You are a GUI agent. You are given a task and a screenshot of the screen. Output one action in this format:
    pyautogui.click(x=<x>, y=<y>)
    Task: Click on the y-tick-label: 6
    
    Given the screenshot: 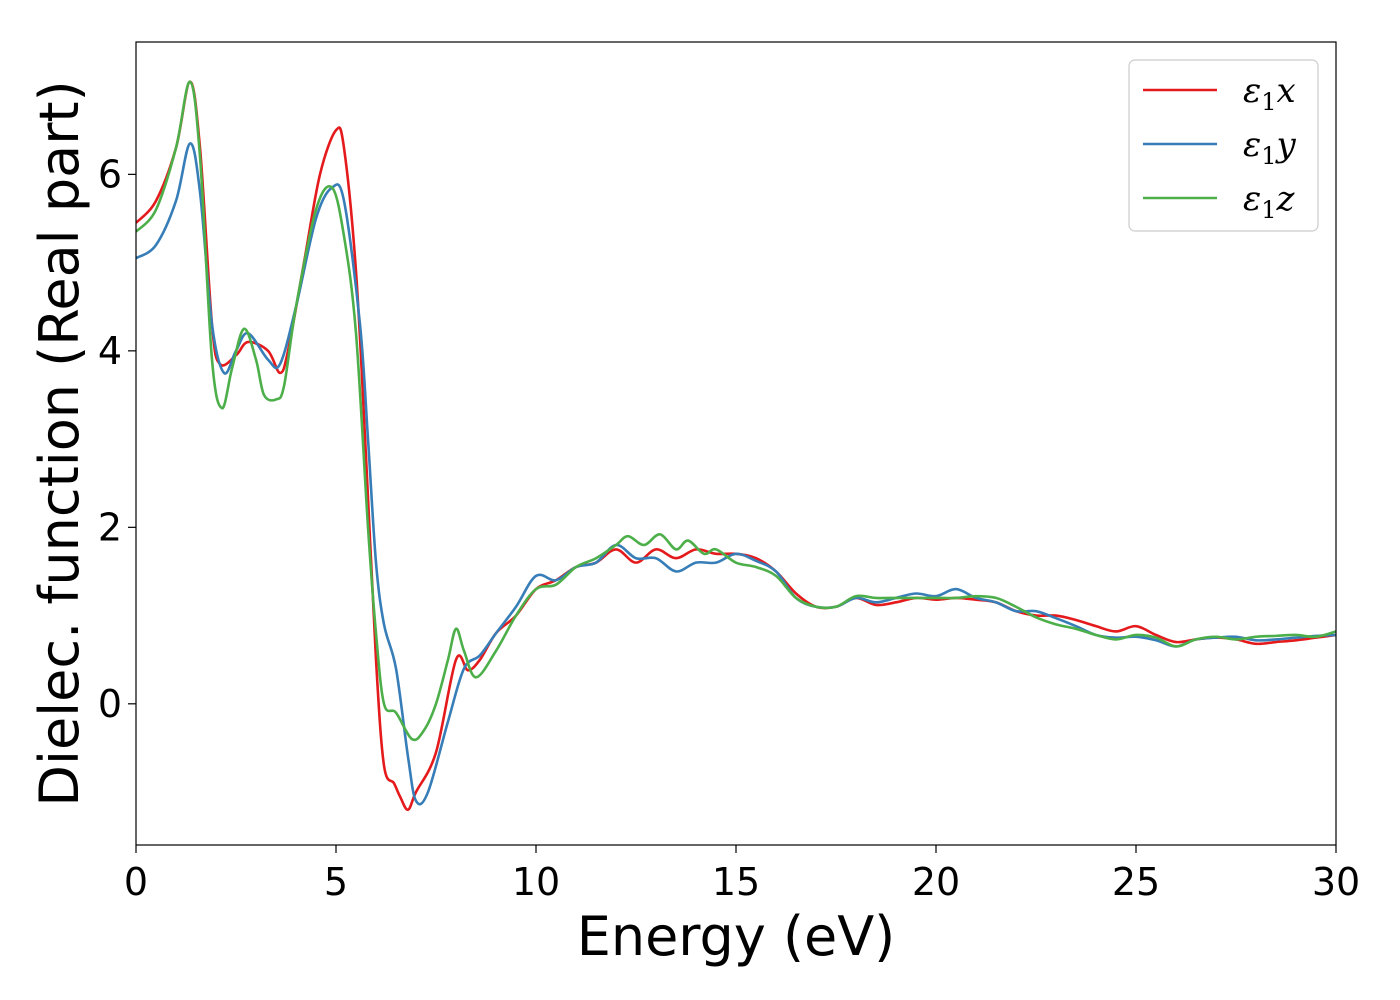 What is the action you would take?
    pyautogui.click(x=110, y=174)
    